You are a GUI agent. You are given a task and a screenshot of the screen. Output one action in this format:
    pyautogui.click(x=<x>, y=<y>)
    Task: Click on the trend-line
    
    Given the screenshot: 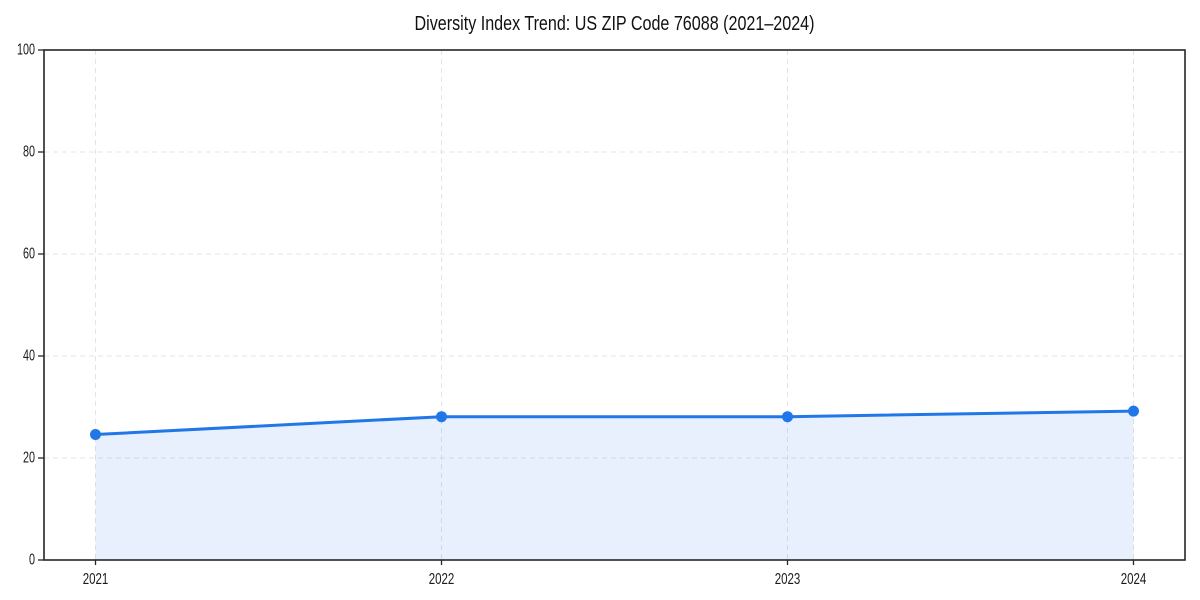 What is the action you would take?
    pyautogui.click(x=614, y=423)
    